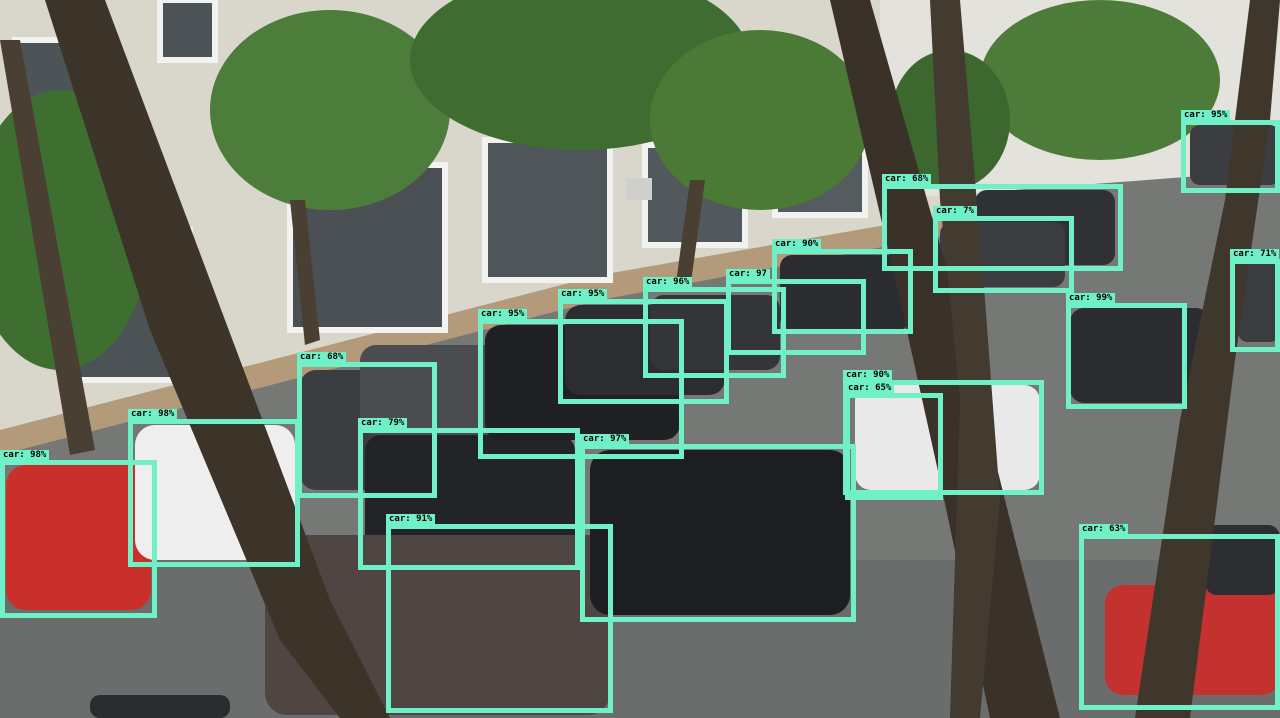 The image size is (1280, 718). Describe the element at coordinates (1104, 529) in the screenshot. I see `detection-label: car: 63%` at that location.